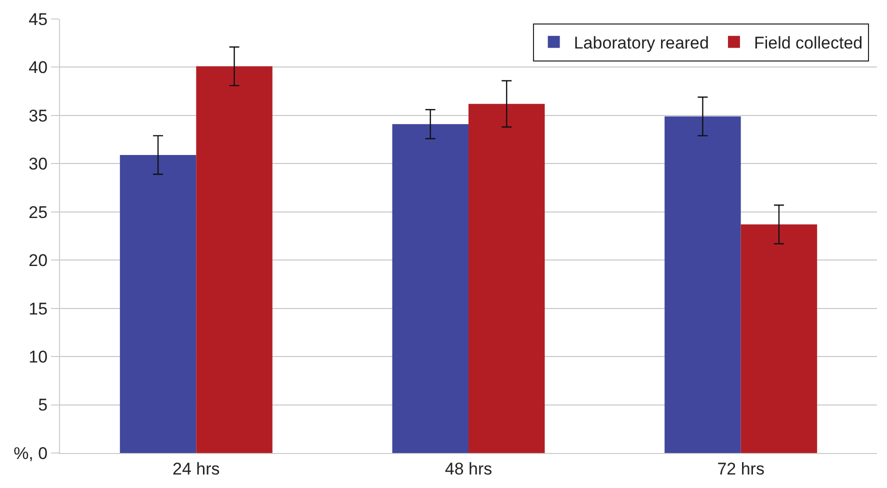 The height and width of the screenshot is (488, 887). I want to click on x-tick-label: 72 hrs, so click(740, 468).